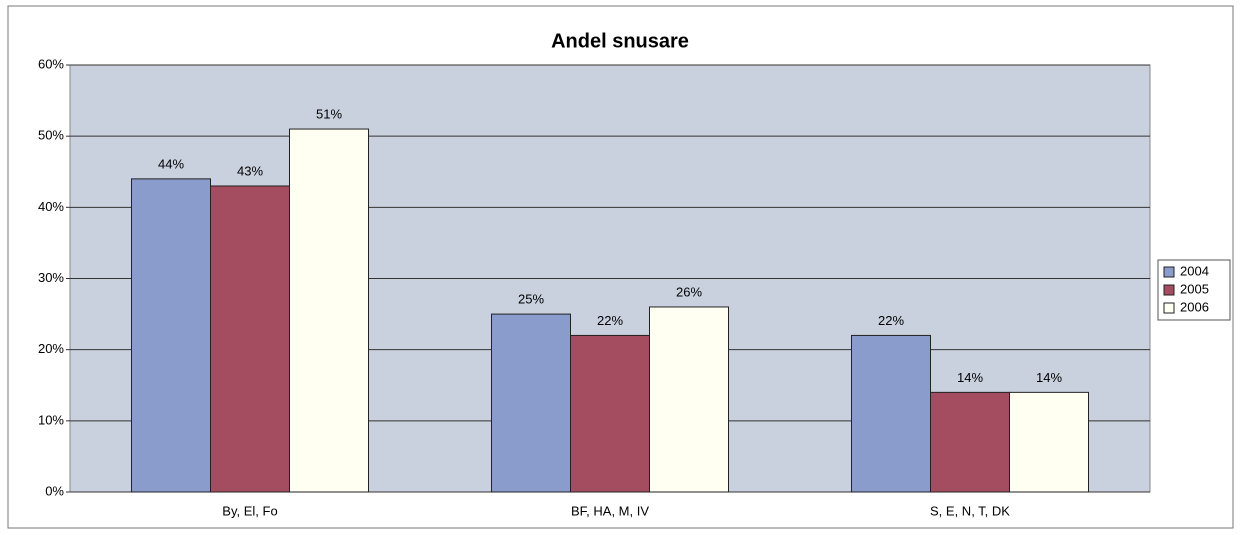 Image resolution: width=1241 pixels, height=535 pixels. Describe the element at coordinates (51, 277) in the screenshot. I see `y-tick-label: 30%` at that location.